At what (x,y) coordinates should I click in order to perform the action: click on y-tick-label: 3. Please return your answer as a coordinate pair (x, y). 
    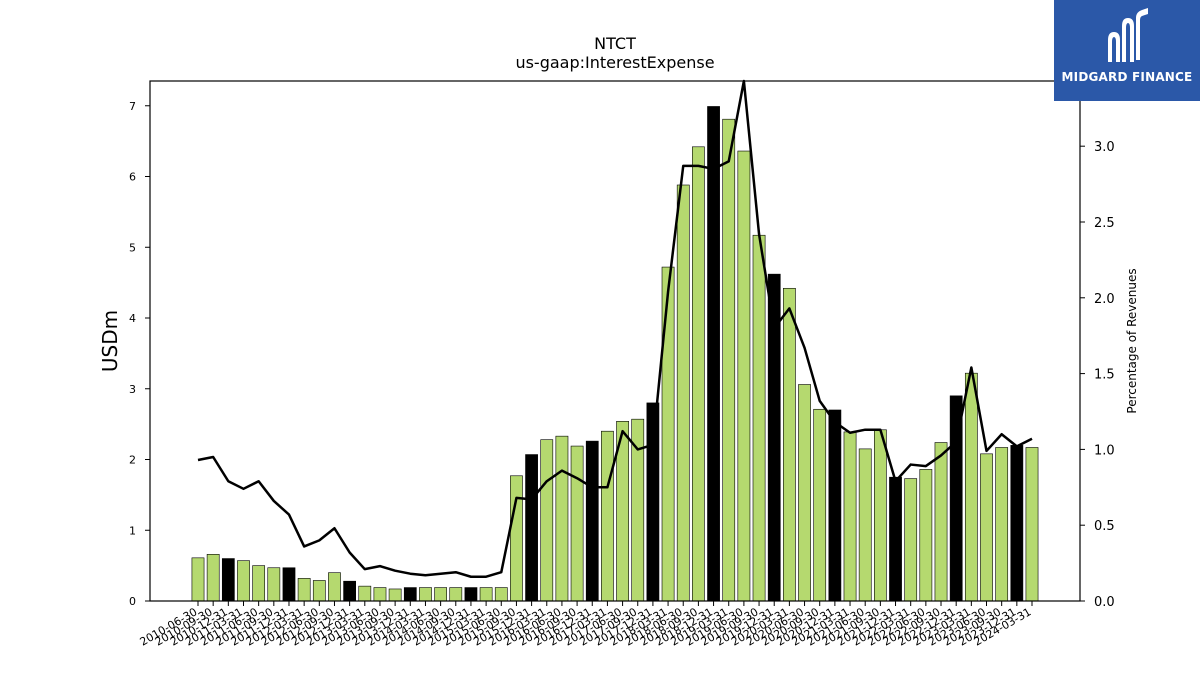
    Looking at the image, I should click on (132, 389).